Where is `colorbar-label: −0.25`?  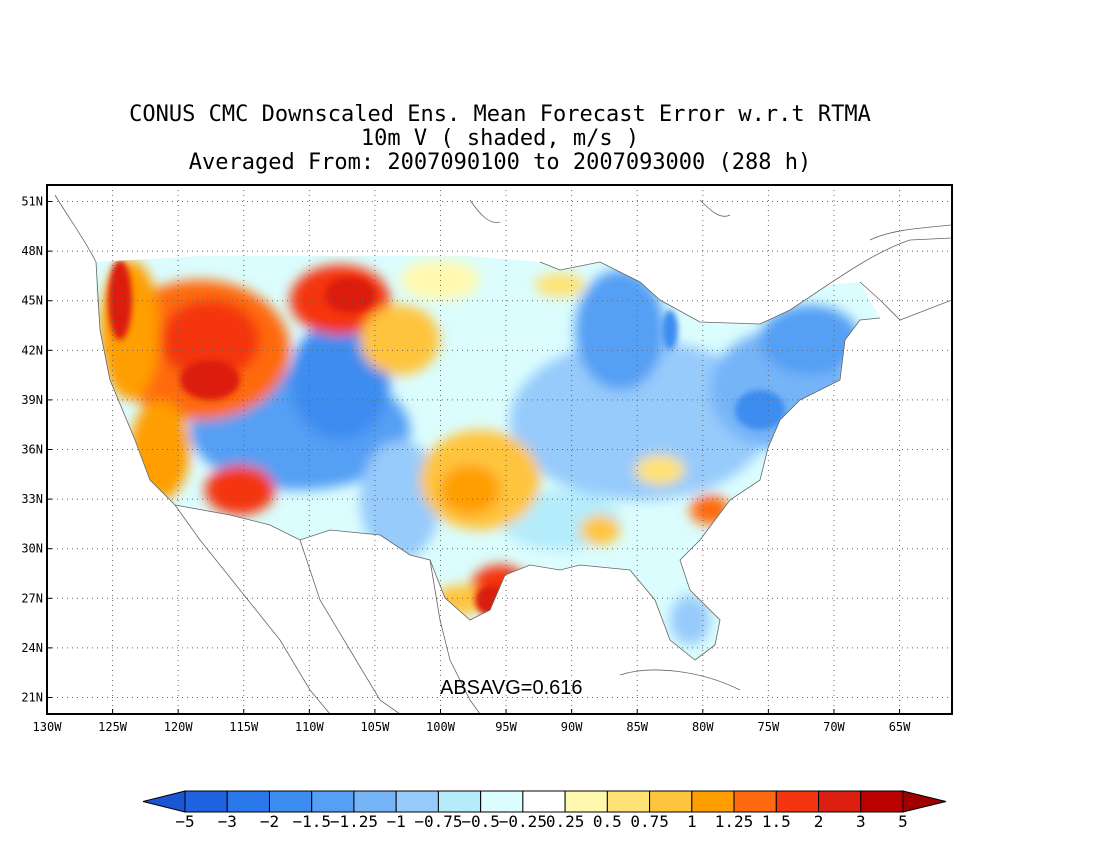
colorbar-label: −0.25 is located at coordinates (523, 821).